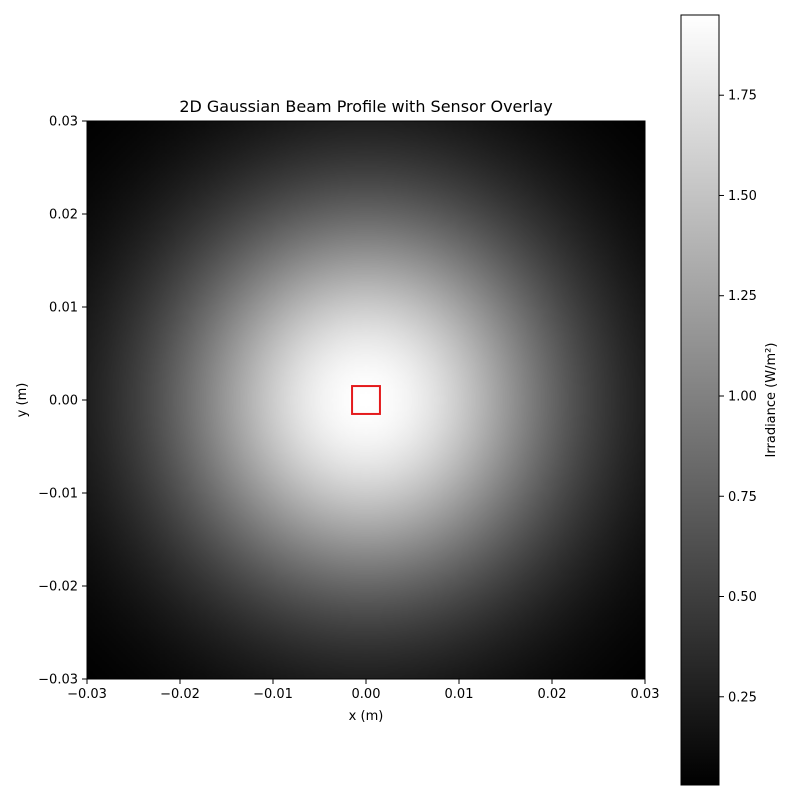 The image size is (800, 800). Describe the element at coordinates (58, 680) in the screenshot. I see `y-tick-label: −0.03` at that location.